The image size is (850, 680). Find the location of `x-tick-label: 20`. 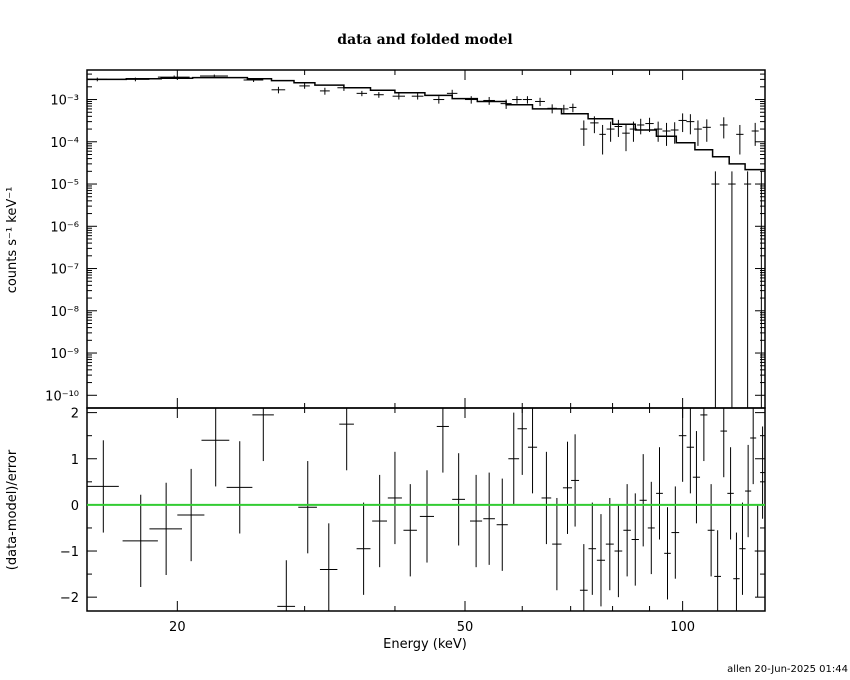

x-tick-label: 20 is located at coordinates (177, 627).